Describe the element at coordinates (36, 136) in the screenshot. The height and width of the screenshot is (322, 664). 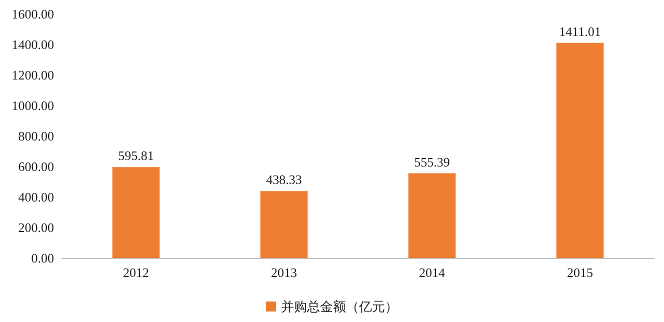
I see `y-tick-label: 800.00` at that location.